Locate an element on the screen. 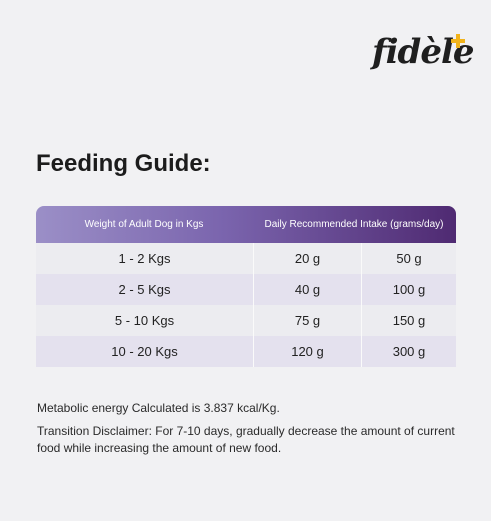 This screenshot has height=521, width=491. page-title: Feeding Guide: is located at coordinates (123, 163).